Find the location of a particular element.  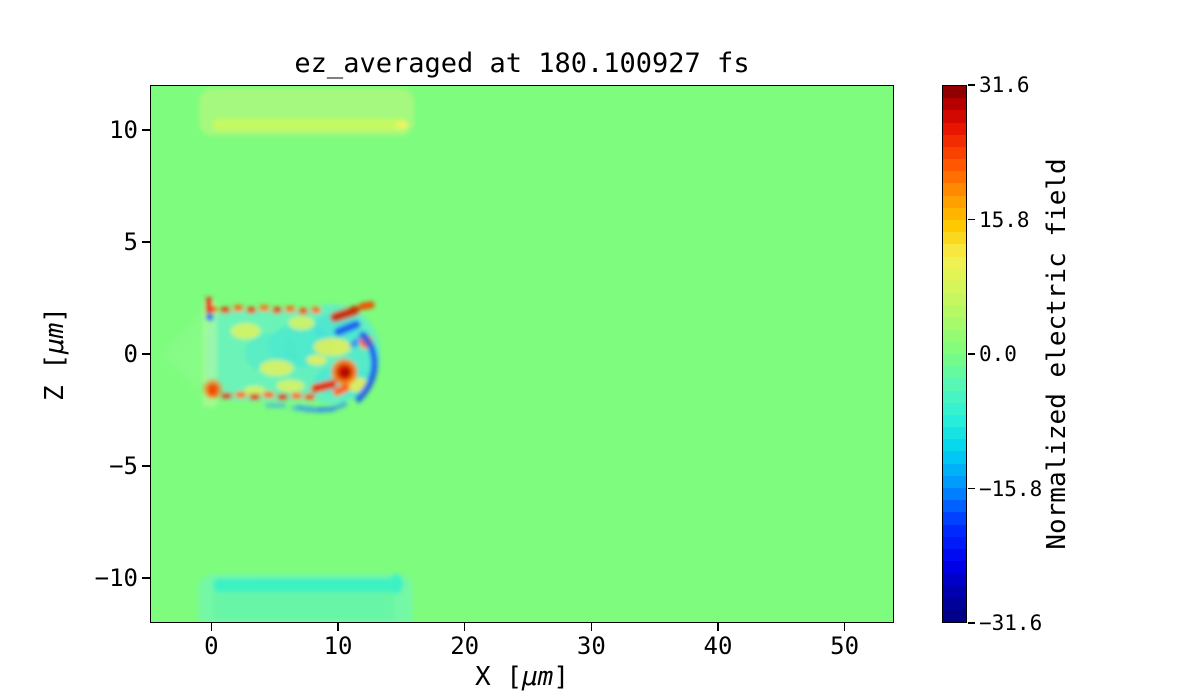

wake-structure is located at coordinates (291, 355).